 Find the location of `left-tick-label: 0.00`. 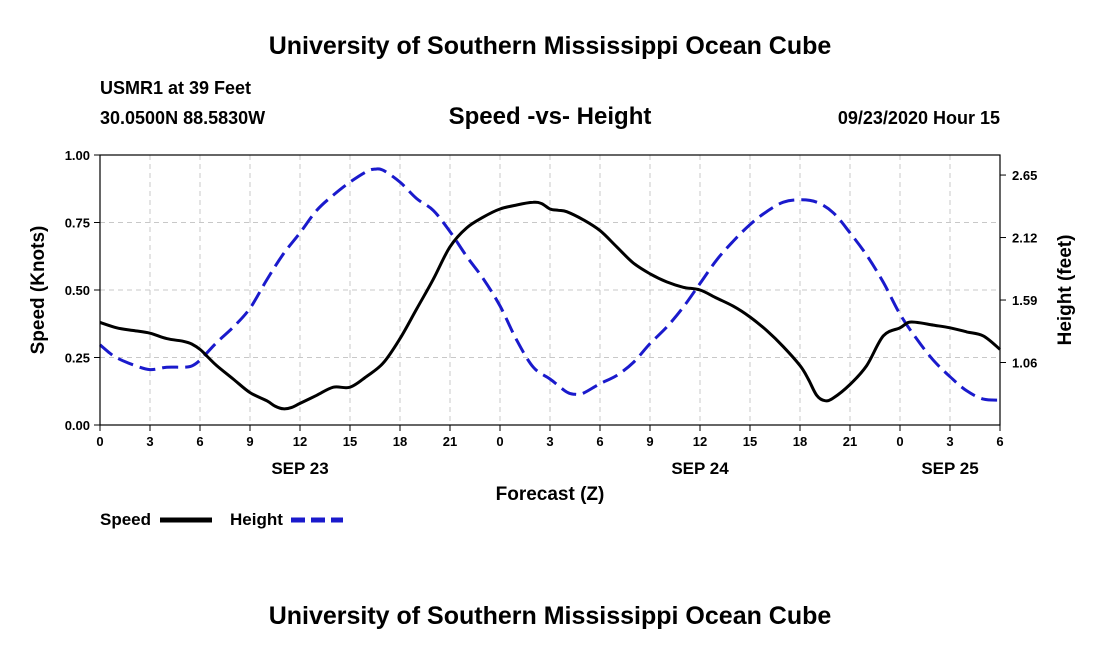

left-tick-label: 0.00 is located at coordinates (77, 425).